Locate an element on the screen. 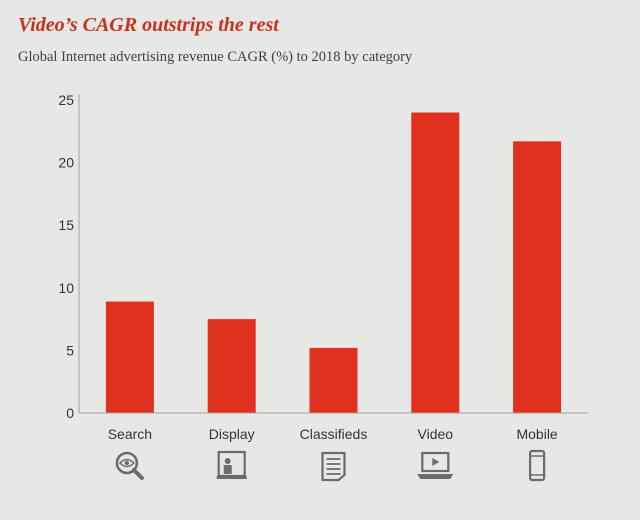 The width and height of the screenshot is (640, 527). bar-classifieds is located at coordinates (333, 380).